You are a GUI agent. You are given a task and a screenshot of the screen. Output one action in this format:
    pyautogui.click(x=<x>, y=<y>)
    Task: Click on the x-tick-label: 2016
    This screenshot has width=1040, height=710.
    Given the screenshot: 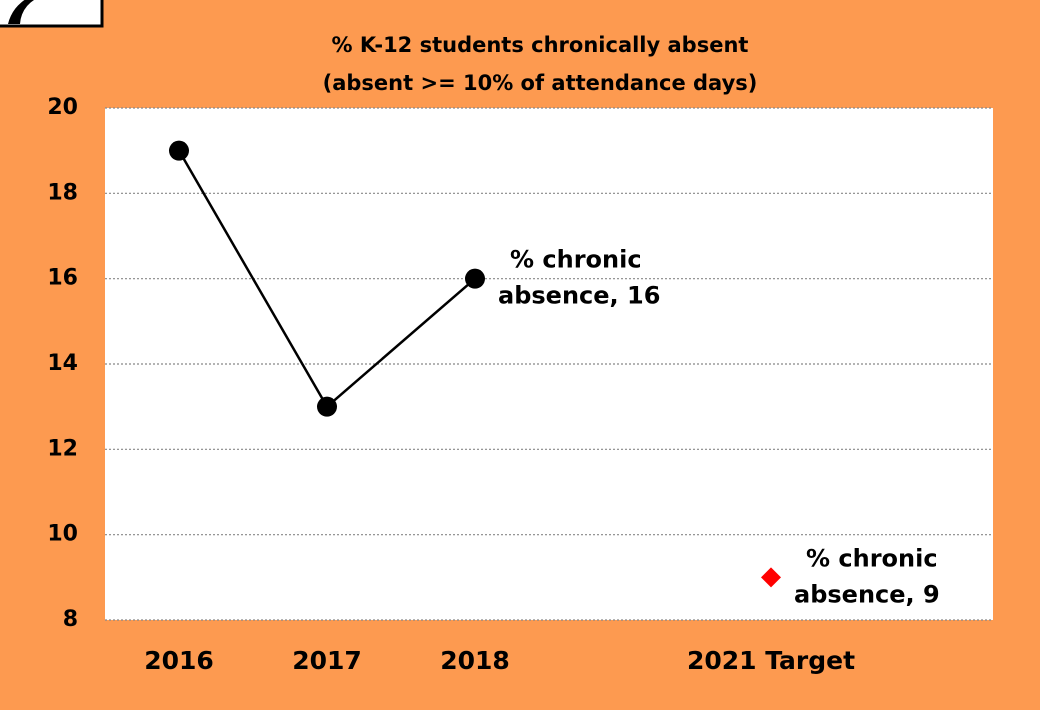 What is the action you would take?
    pyautogui.click(x=179, y=660)
    